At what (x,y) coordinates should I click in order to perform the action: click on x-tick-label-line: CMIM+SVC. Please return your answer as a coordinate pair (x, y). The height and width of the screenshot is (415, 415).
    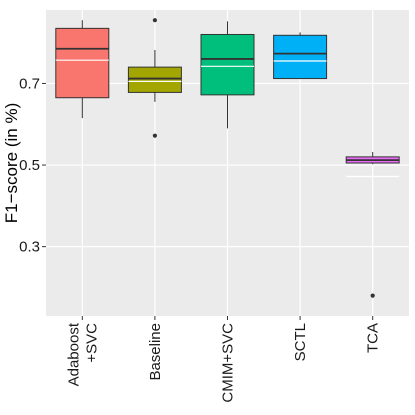
    Looking at the image, I should click on (228, 363).